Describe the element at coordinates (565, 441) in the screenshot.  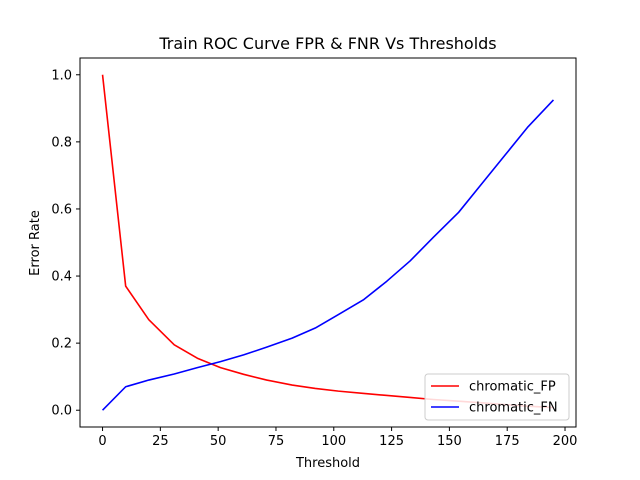
I see `x-tick-label: 200` at that location.